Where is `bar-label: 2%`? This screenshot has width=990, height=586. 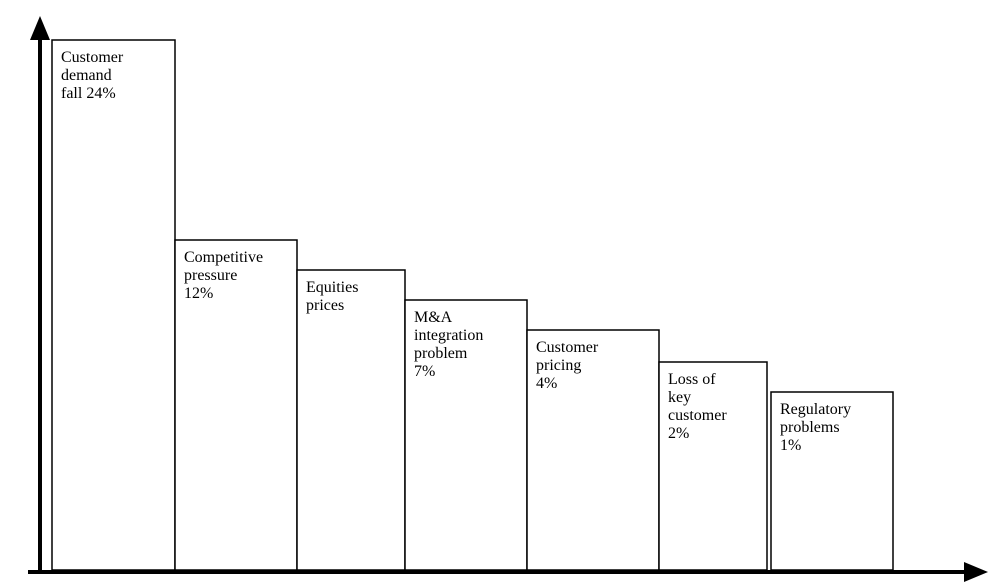
bar-label: 2% is located at coordinates (678, 433).